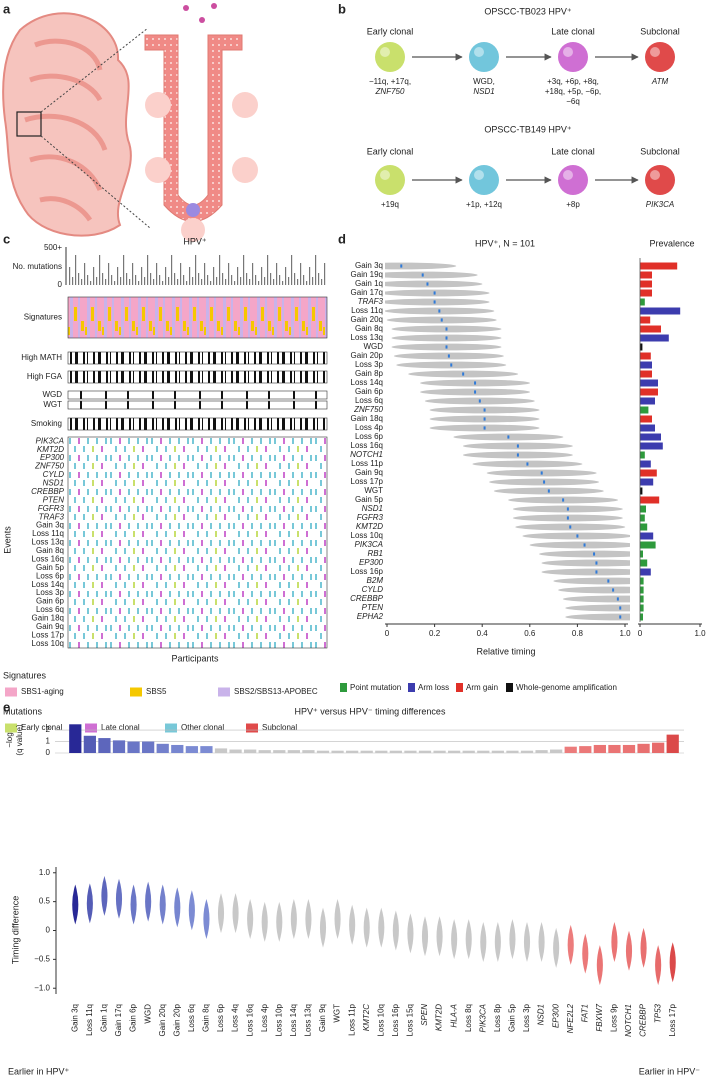 The image size is (707, 1080). I want to click on legend-title: Signatures, so click(25, 675).